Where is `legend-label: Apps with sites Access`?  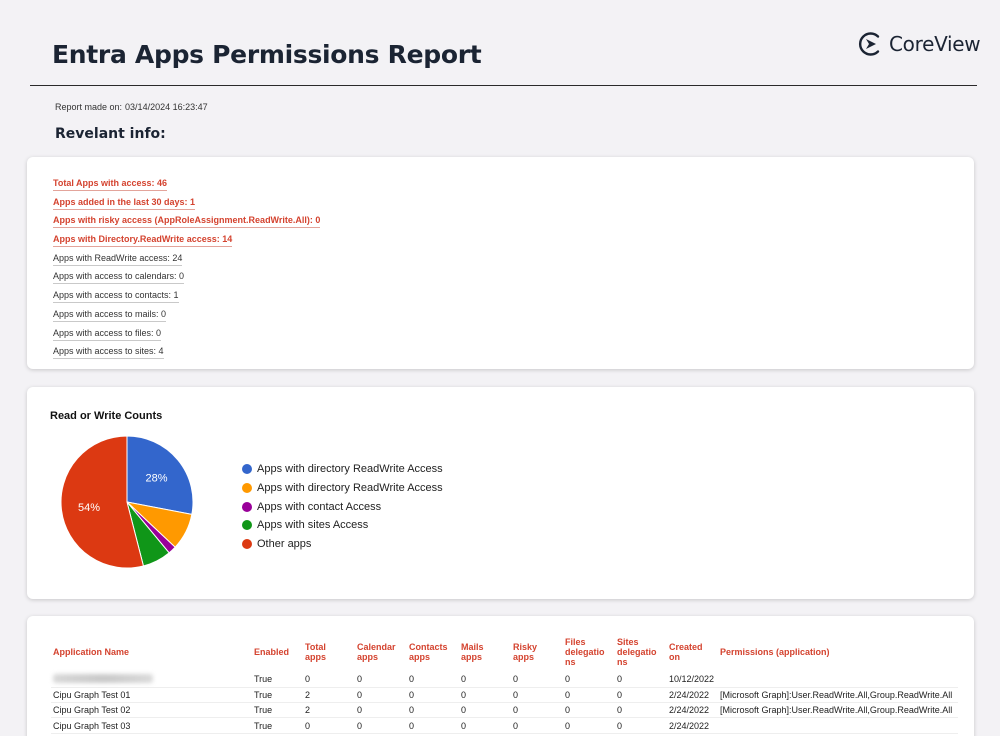 legend-label: Apps with sites Access is located at coordinates (313, 525).